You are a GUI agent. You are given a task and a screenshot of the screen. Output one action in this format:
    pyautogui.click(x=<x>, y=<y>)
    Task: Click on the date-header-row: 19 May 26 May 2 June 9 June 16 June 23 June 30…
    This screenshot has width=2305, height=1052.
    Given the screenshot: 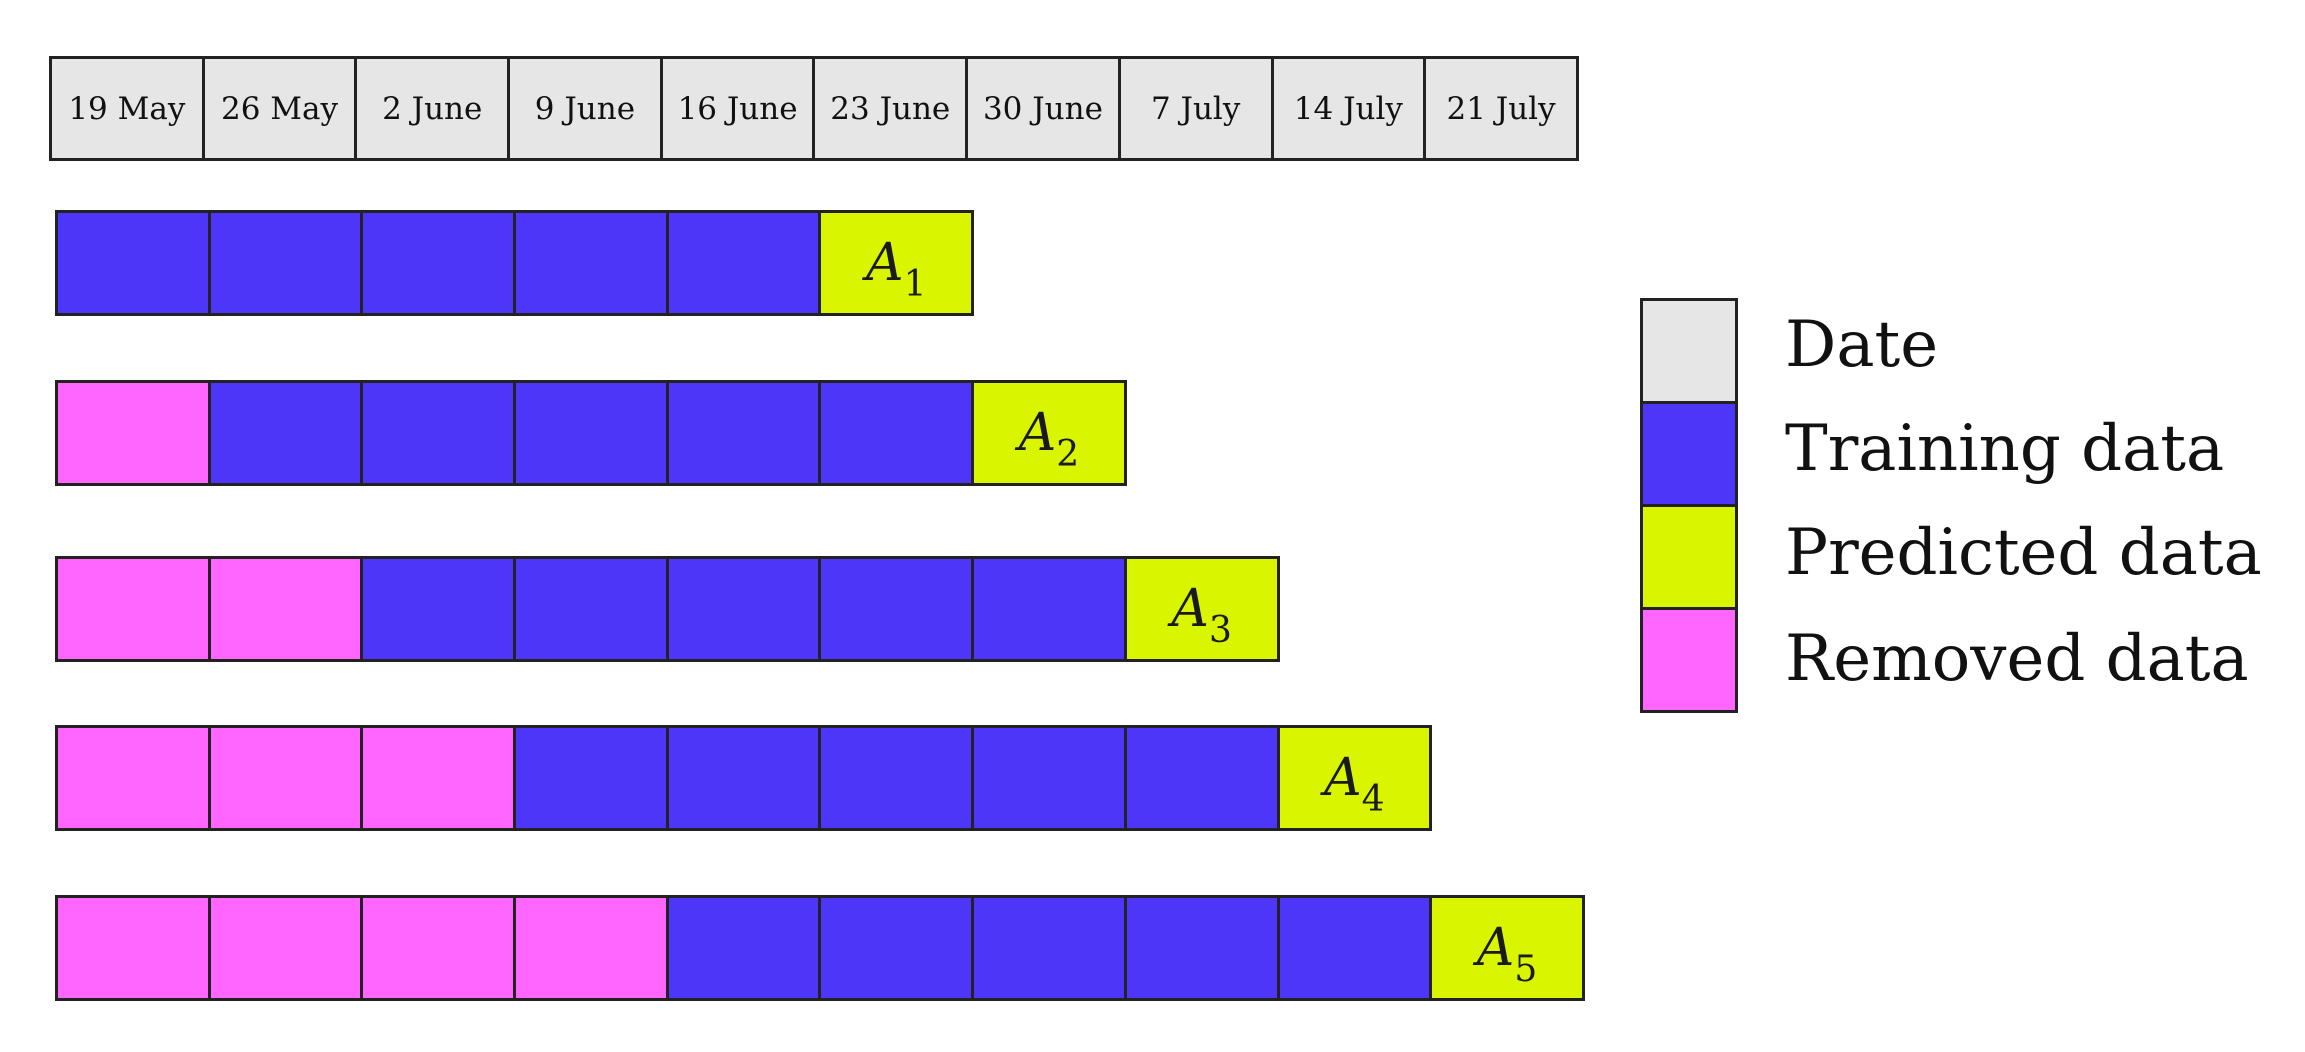 What is the action you would take?
    pyautogui.click(x=814, y=108)
    